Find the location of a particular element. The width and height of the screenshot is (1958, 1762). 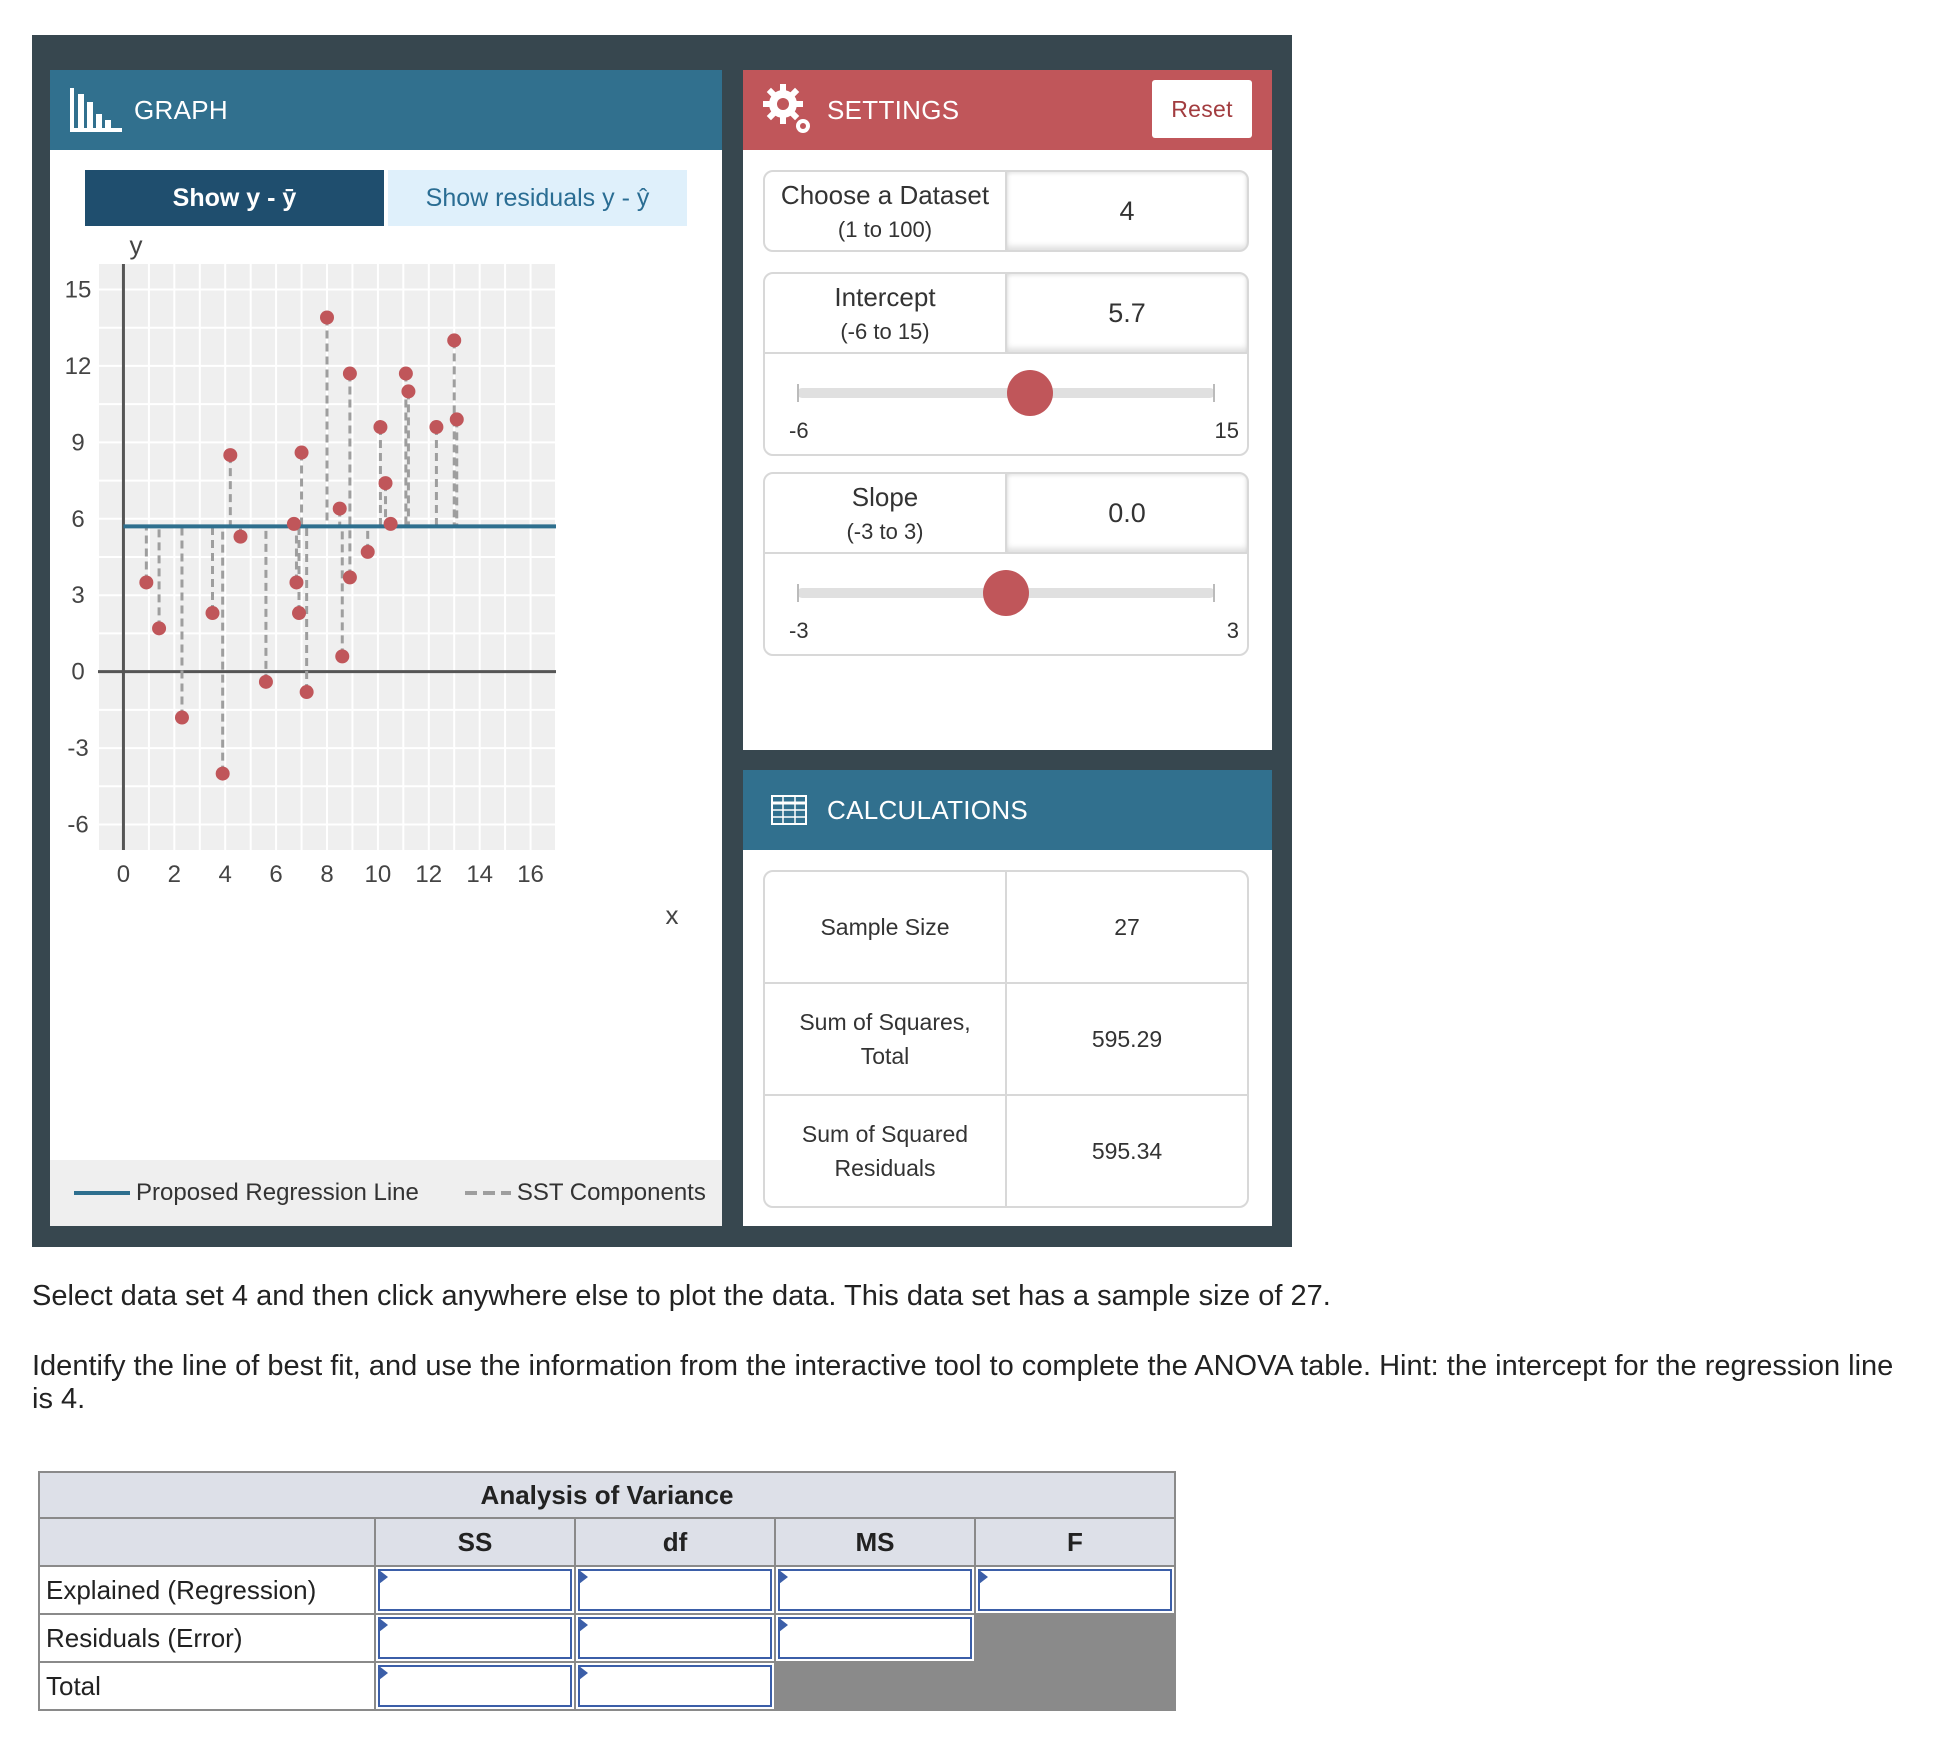

dataset-input: 4 is located at coordinates (1127, 211).